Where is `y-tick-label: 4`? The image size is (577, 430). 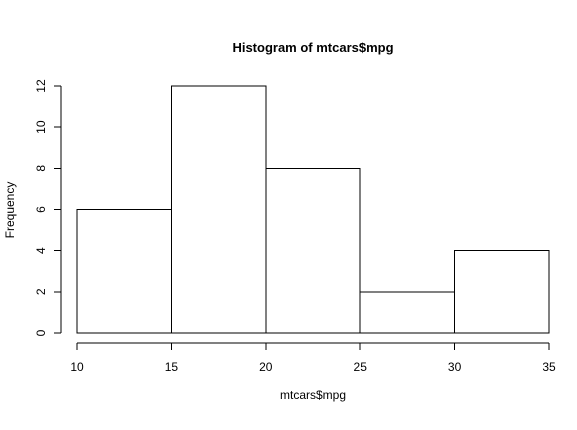
y-tick-label: 4 is located at coordinates (41, 250).